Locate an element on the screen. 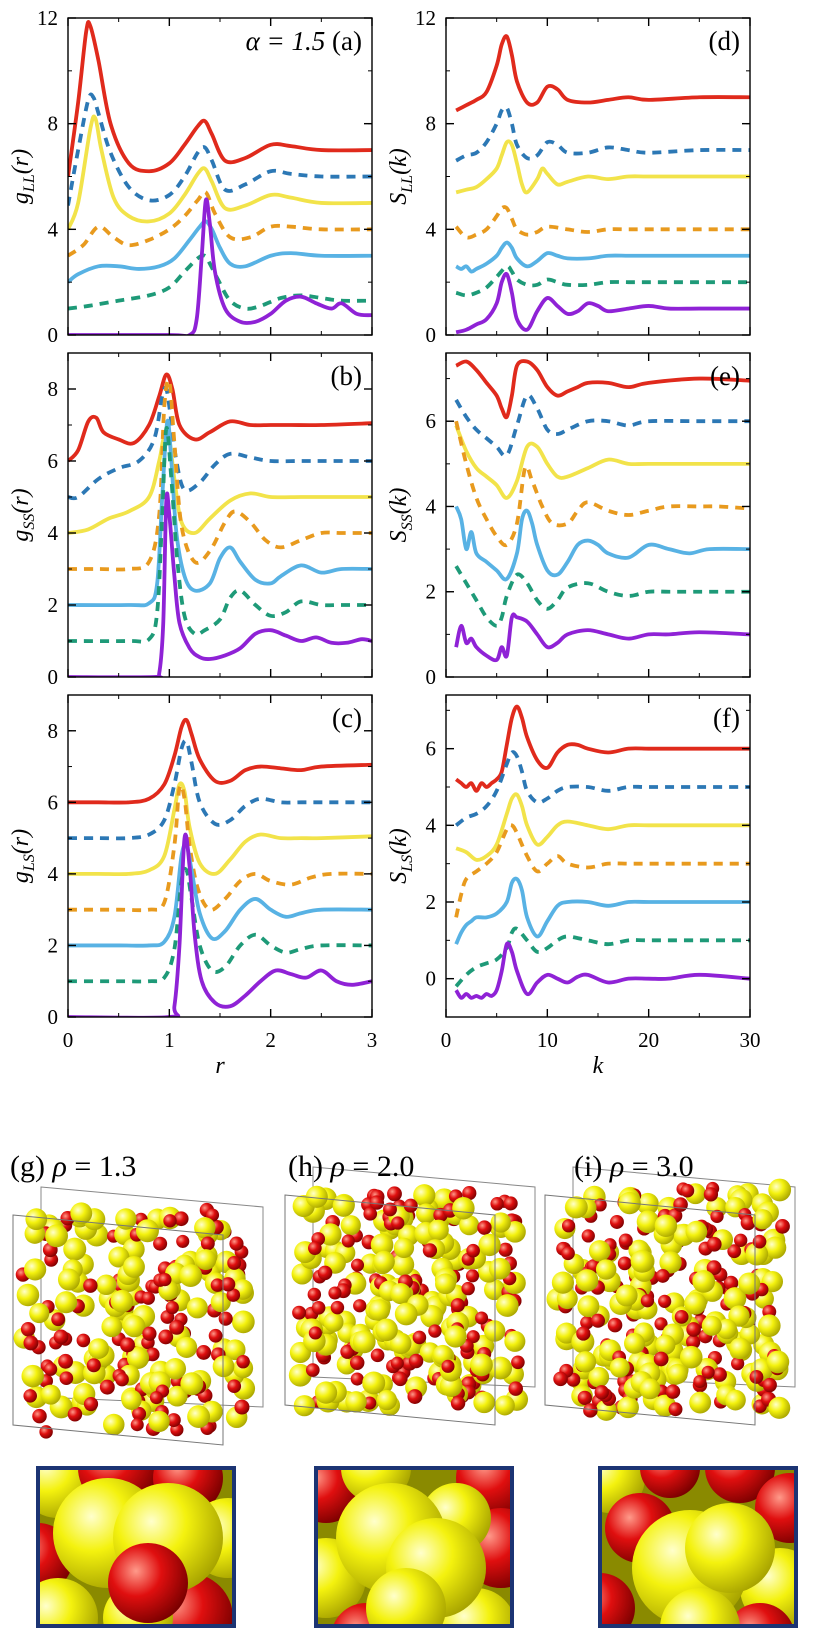 This screenshot has width=830, height=1636. plot-frame is located at coordinates (598, 515).